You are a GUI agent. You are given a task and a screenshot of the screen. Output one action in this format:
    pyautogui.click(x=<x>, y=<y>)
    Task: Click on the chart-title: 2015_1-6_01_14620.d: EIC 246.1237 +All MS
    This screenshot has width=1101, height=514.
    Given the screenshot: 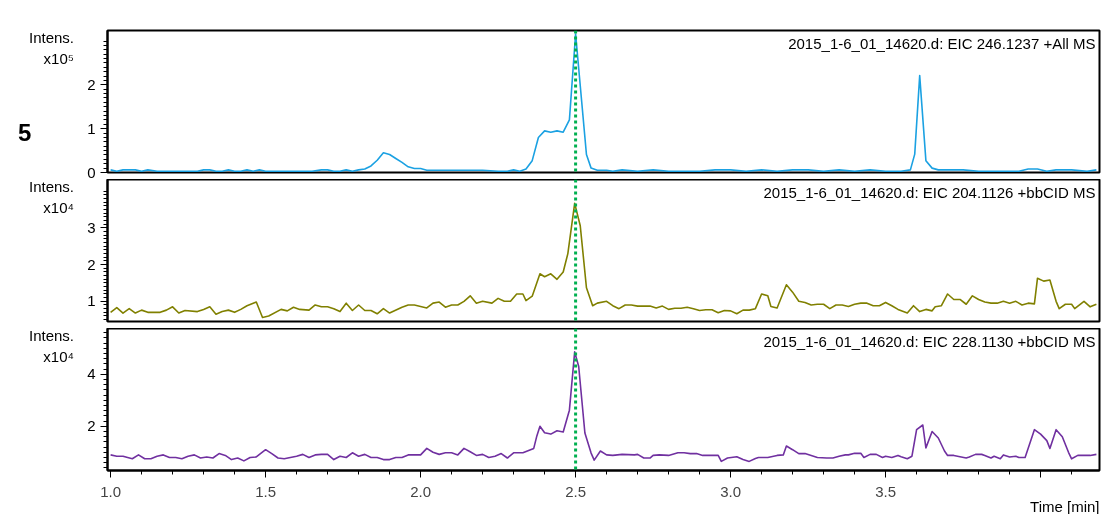 What is the action you would take?
    pyautogui.click(x=942, y=43)
    